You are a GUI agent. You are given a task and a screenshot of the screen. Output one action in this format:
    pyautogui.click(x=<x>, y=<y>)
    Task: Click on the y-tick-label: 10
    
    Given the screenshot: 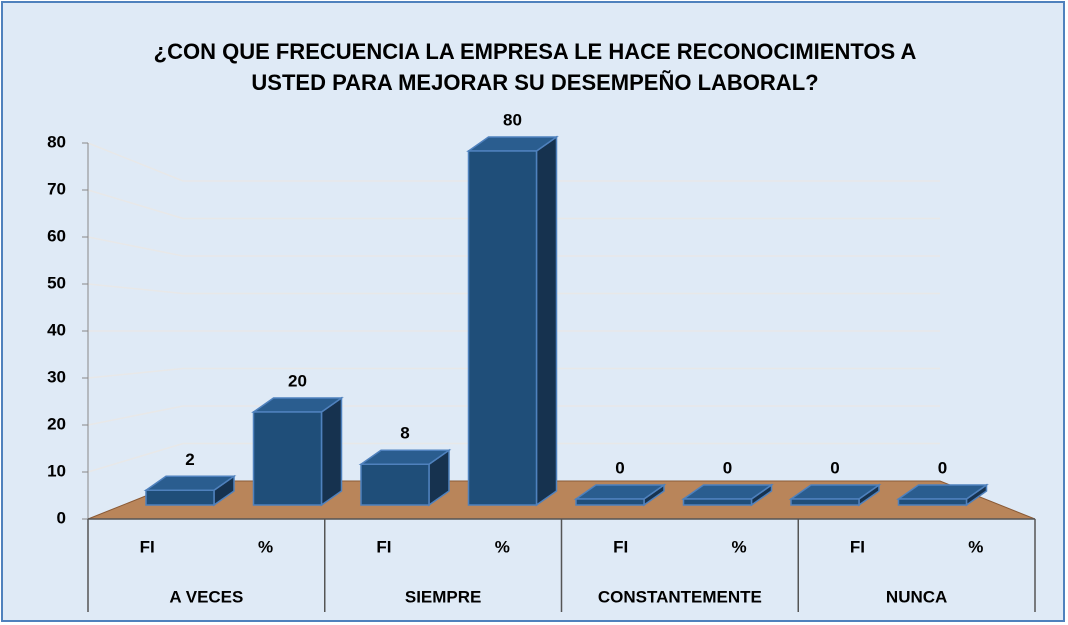 What is the action you would take?
    pyautogui.click(x=56, y=470)
    